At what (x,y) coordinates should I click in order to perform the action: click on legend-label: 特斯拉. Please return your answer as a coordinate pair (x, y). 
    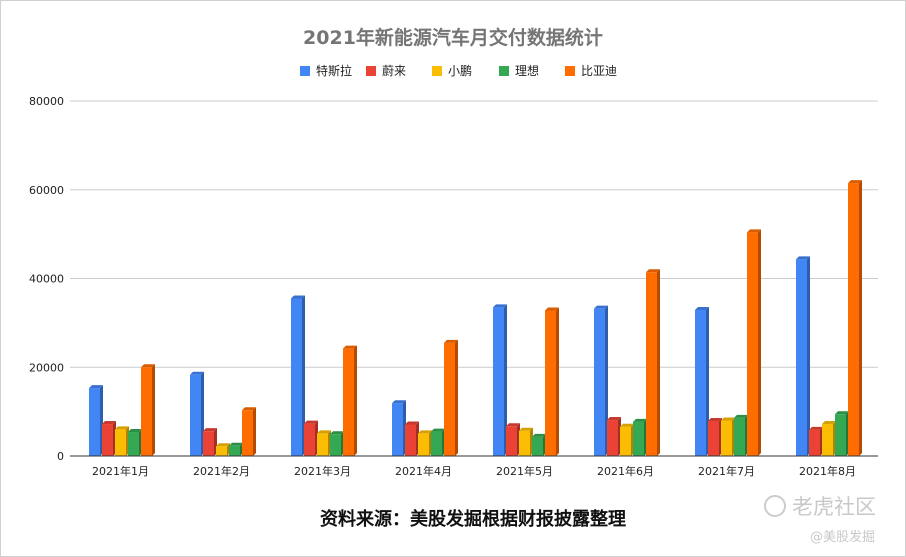
    Looking at the image, I should click on (334, 70).